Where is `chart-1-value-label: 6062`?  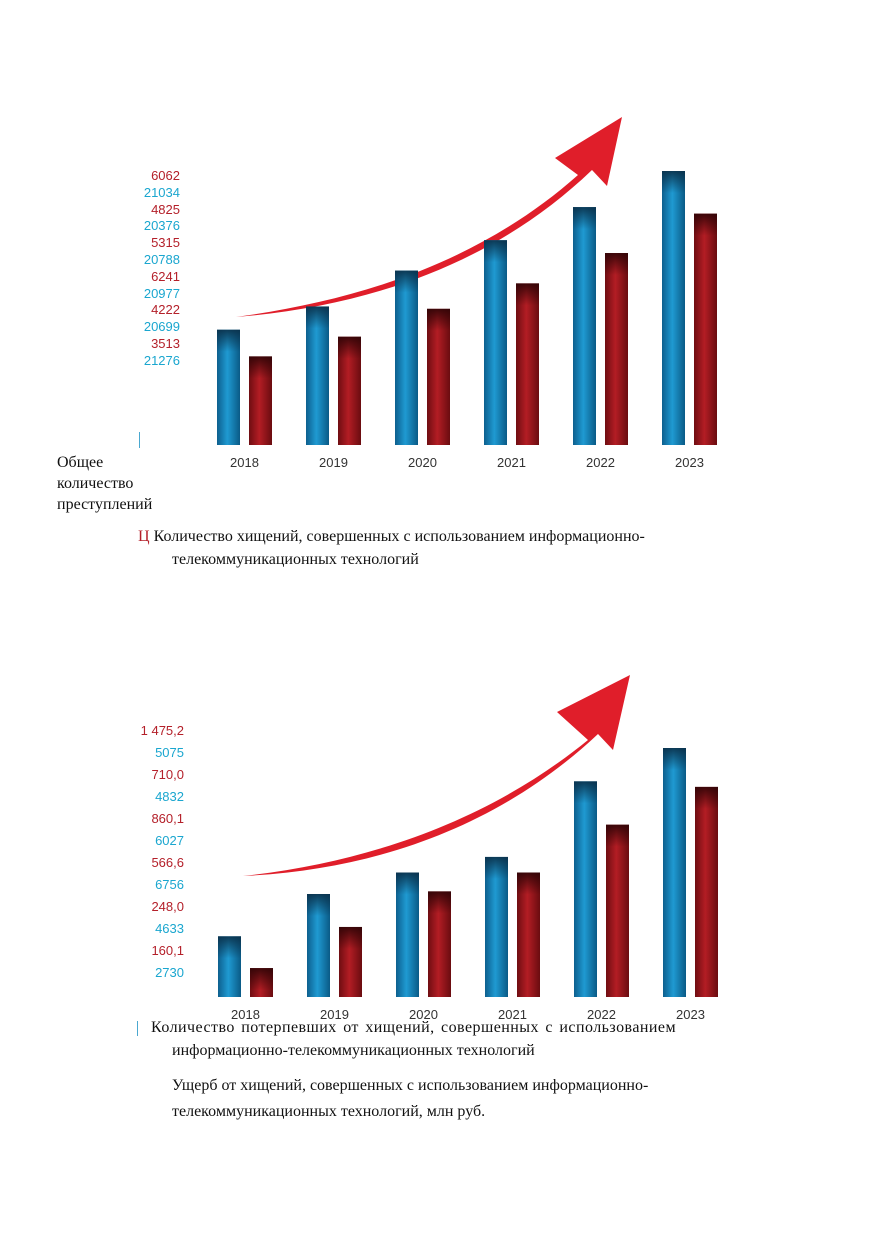
chart-1-value-label: 6062 is located at coordinates (165, 175).